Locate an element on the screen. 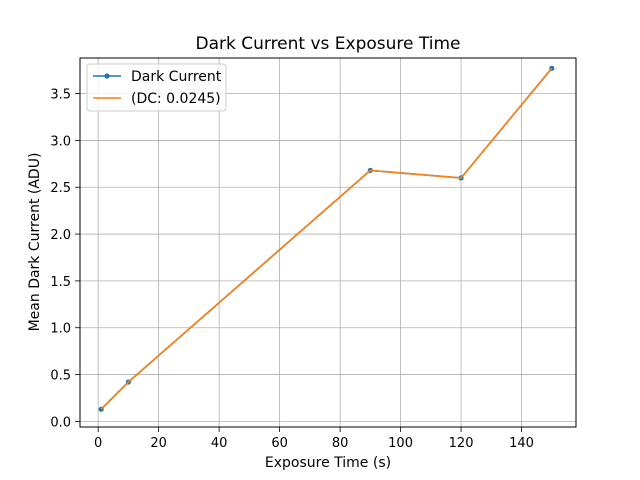 This screenshot has height=480, width=640. y-tick-label: 0.0 is located at coordinates (60, 422).